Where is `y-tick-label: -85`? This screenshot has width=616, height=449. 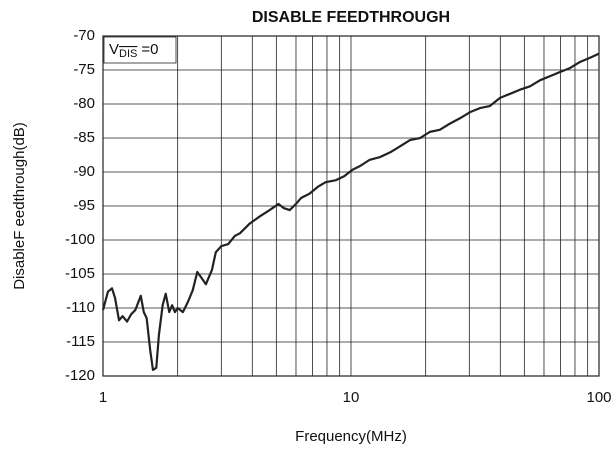
y-tick-label: -85 is located at coordinates (84, 137).